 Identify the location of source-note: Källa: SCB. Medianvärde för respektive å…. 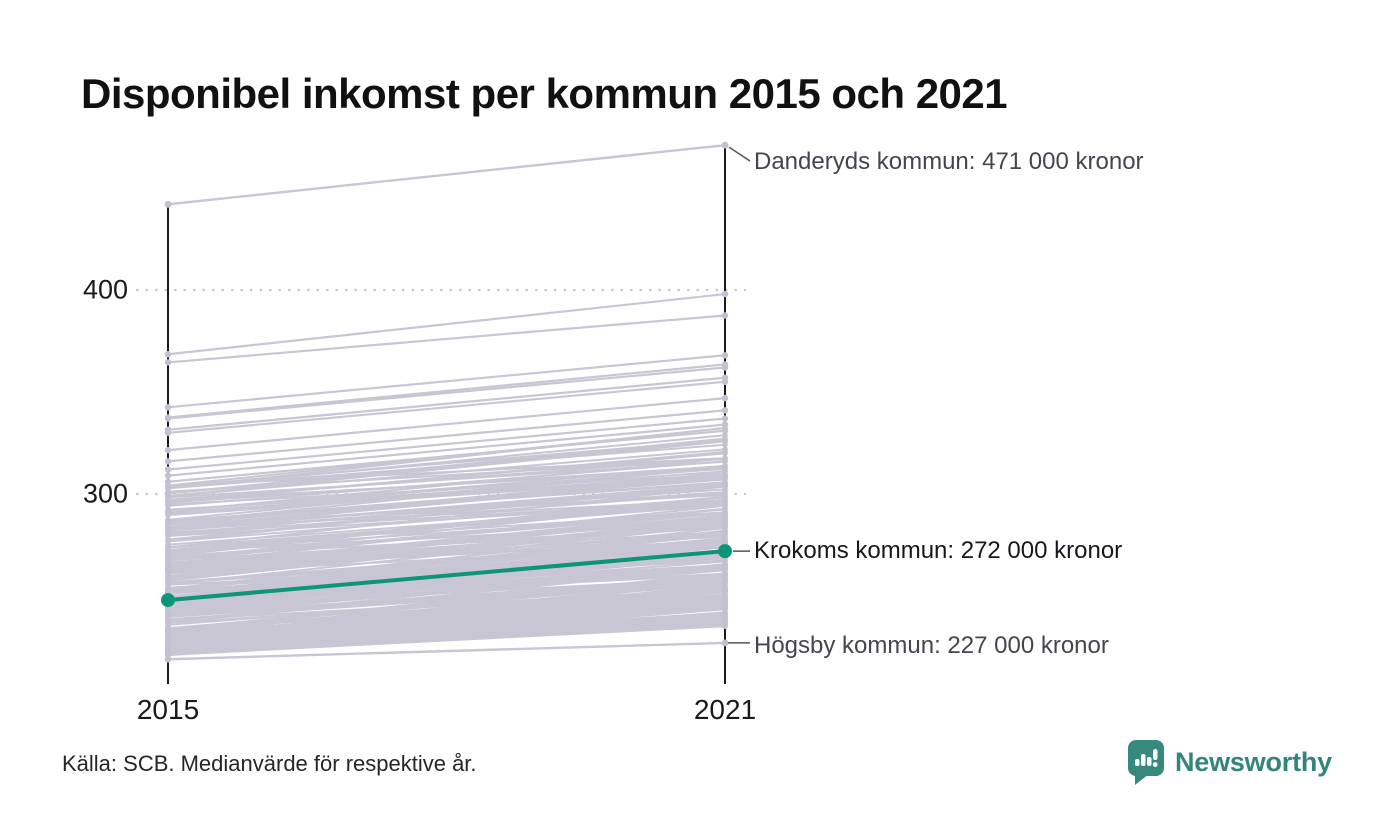
(269, 763).